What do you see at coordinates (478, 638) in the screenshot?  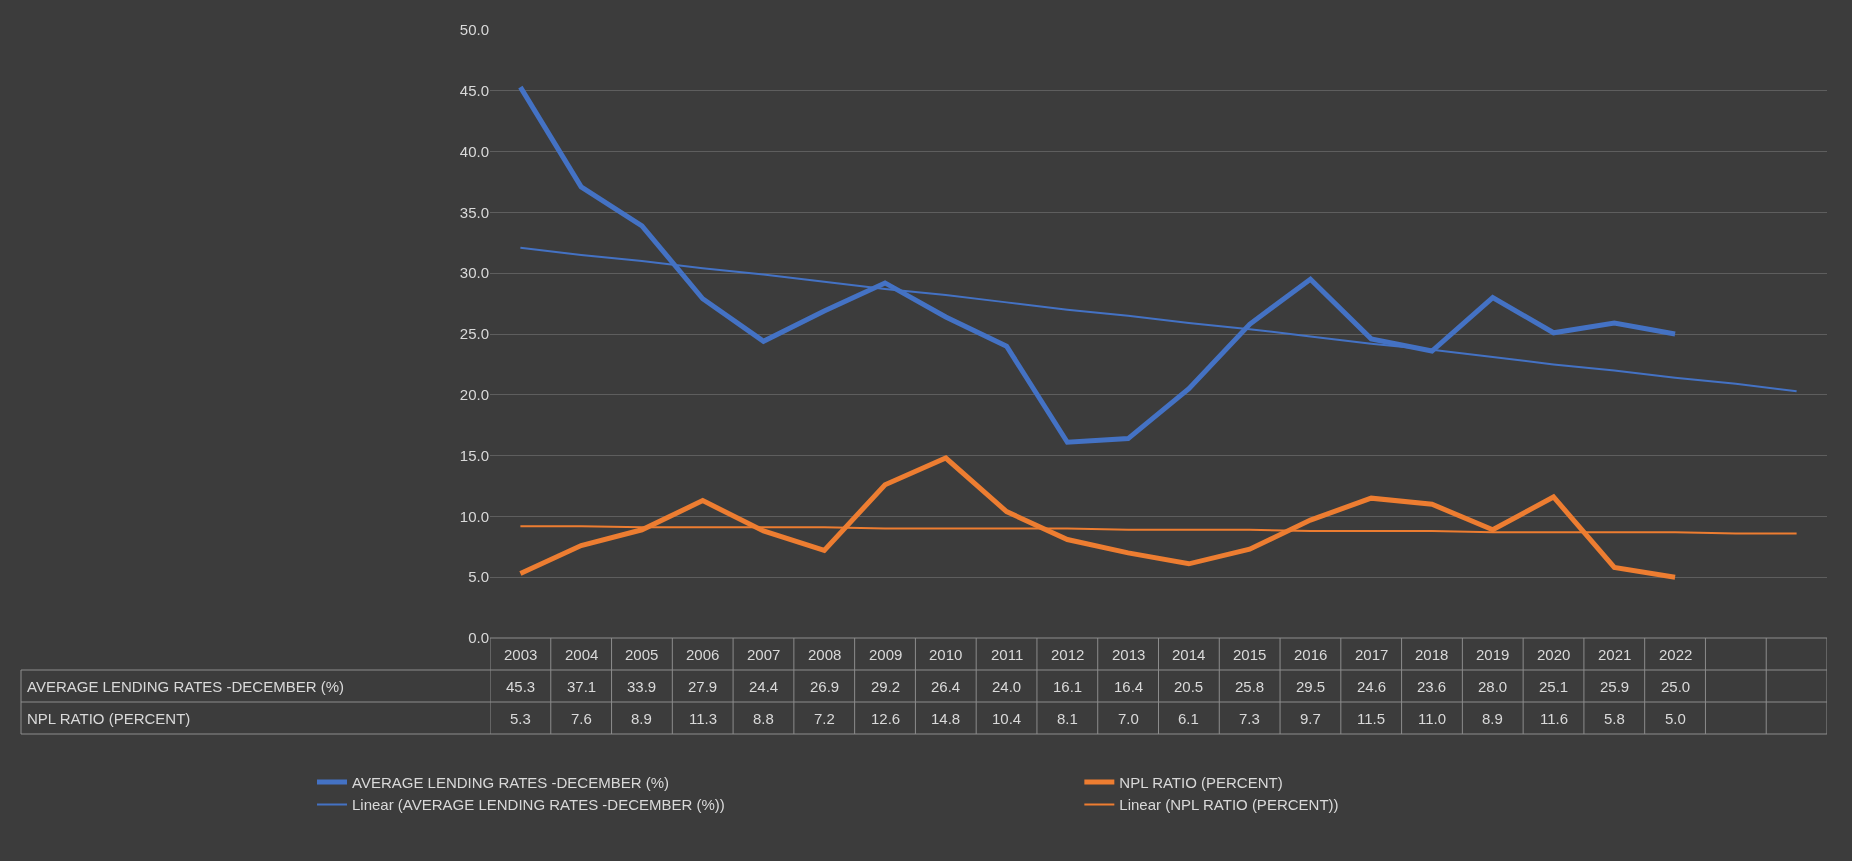 I see `y-tick-label: 0.0` at bounding box center [478, 638].